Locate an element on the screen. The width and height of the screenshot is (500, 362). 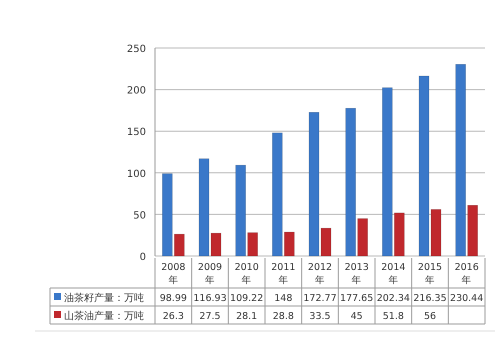
x-tick-label: 2008年 is located at coordinates (173, 274).